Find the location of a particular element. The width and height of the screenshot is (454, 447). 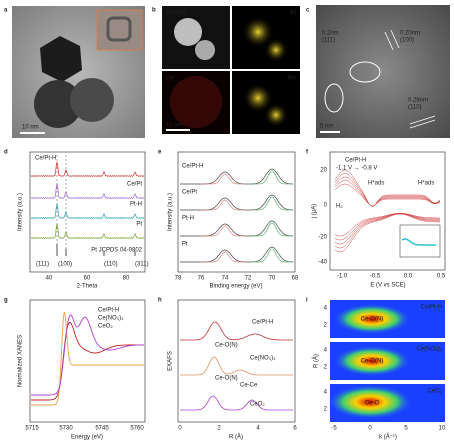

sample-label: Ce/Pt-H is located at coordinates (431, 308).